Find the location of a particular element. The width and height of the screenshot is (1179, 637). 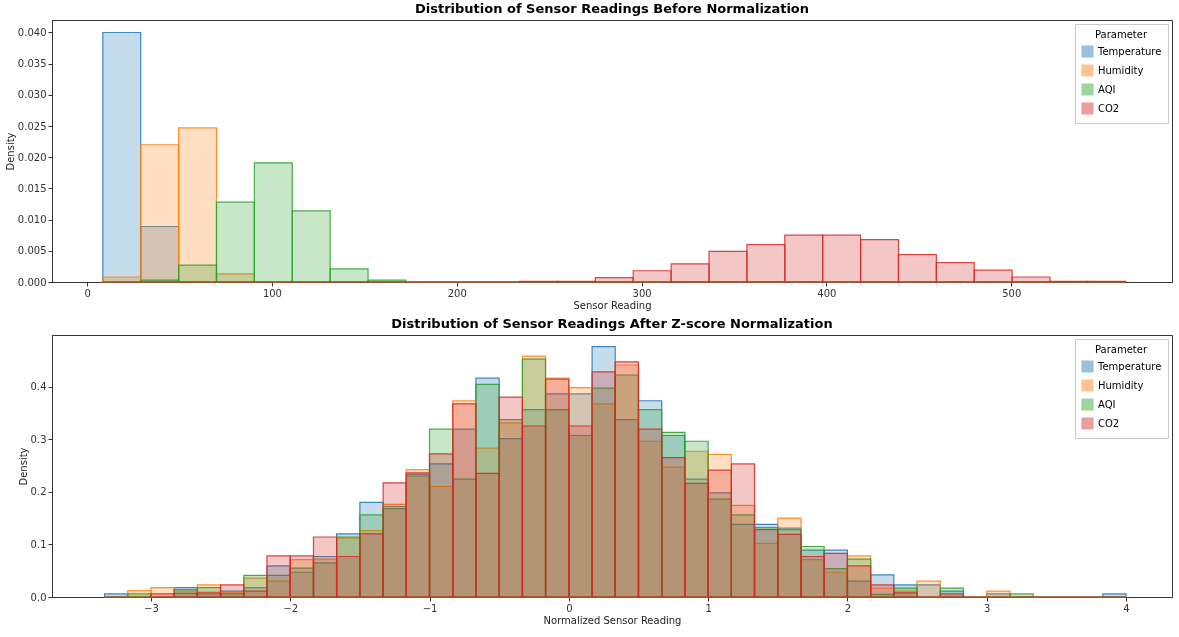

y-tick-label: 0.015 is located at coordinates (32, 188).